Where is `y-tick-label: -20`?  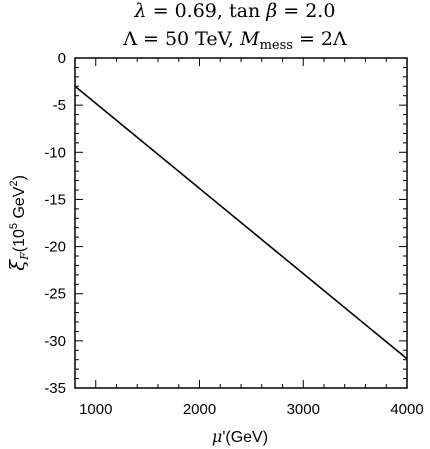 y-tick-label: -20 is located at coordinates (55, 247).